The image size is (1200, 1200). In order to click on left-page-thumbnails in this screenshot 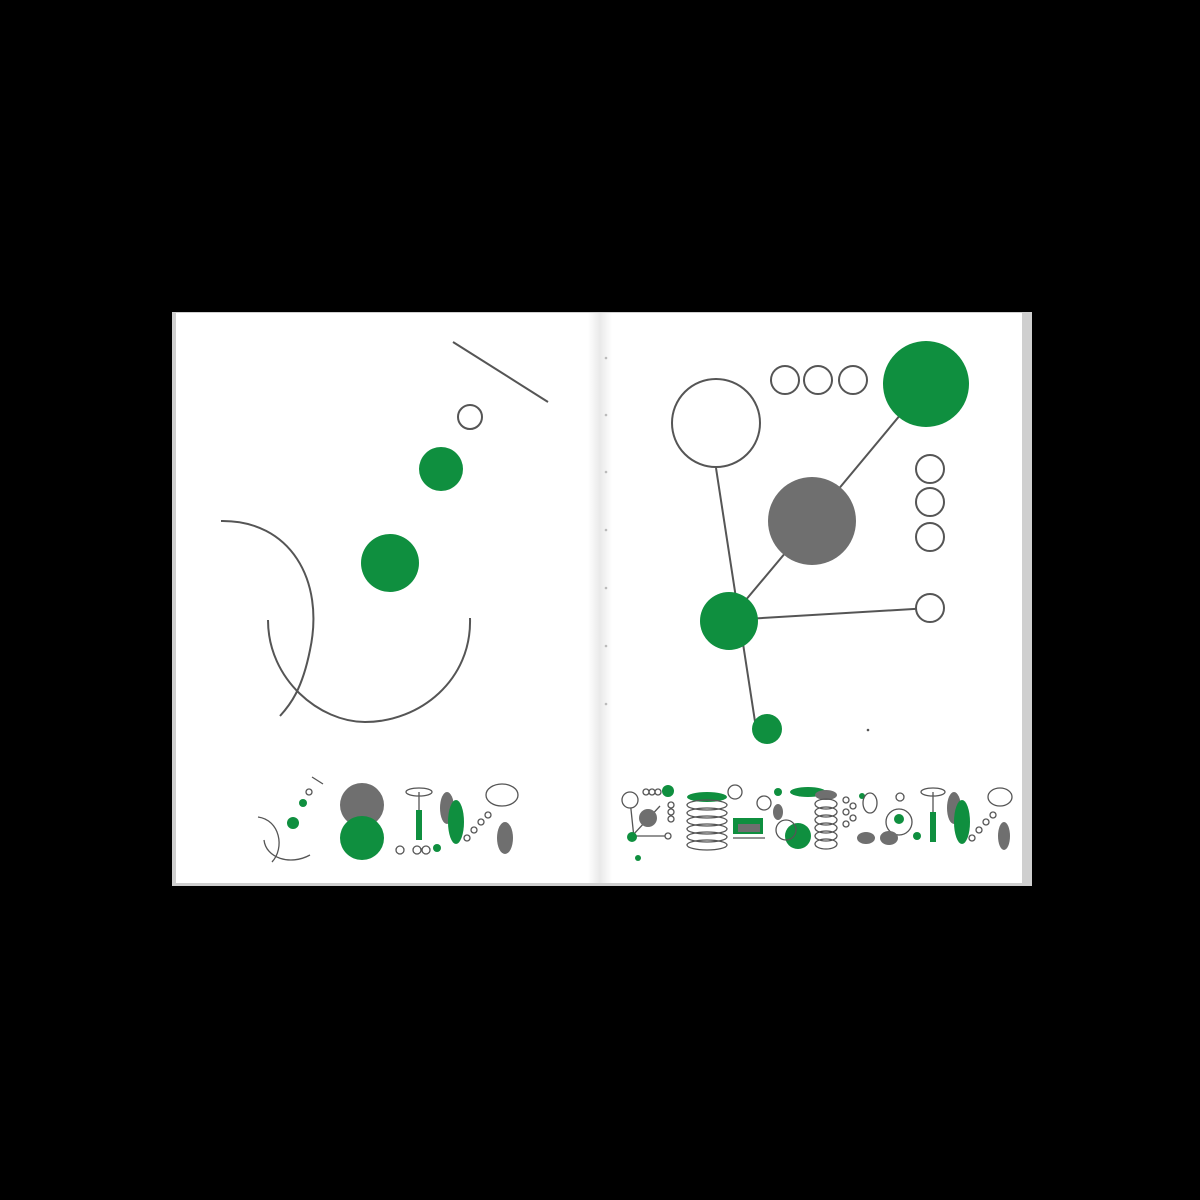, I will do `click(388, 819)`.